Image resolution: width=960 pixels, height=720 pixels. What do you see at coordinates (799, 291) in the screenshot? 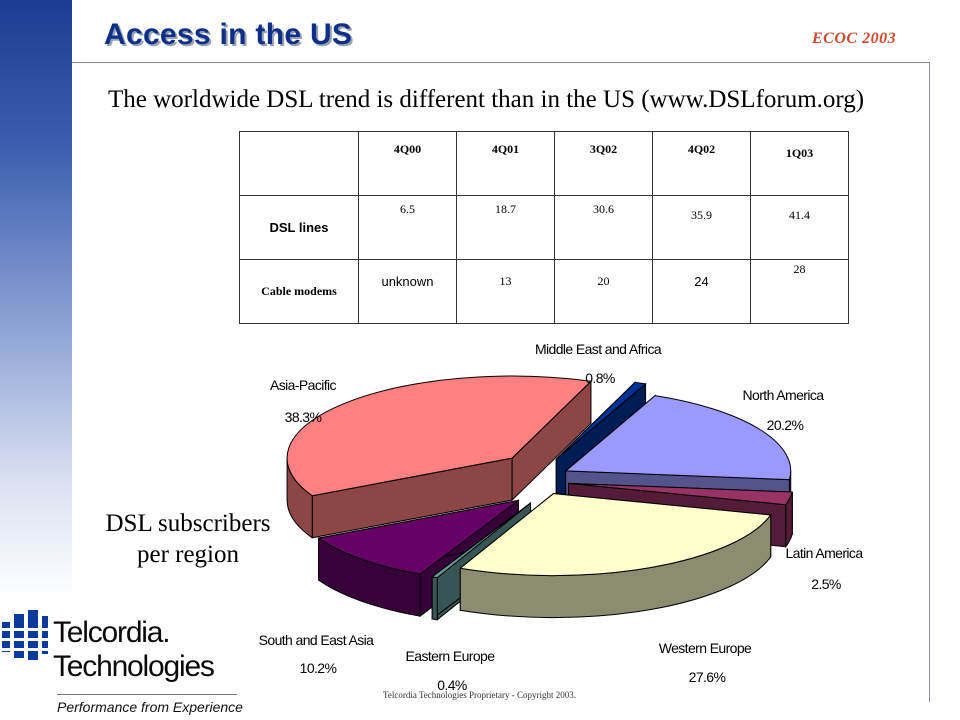
I see `table-cell: 28` at bounding box center [799, 291].